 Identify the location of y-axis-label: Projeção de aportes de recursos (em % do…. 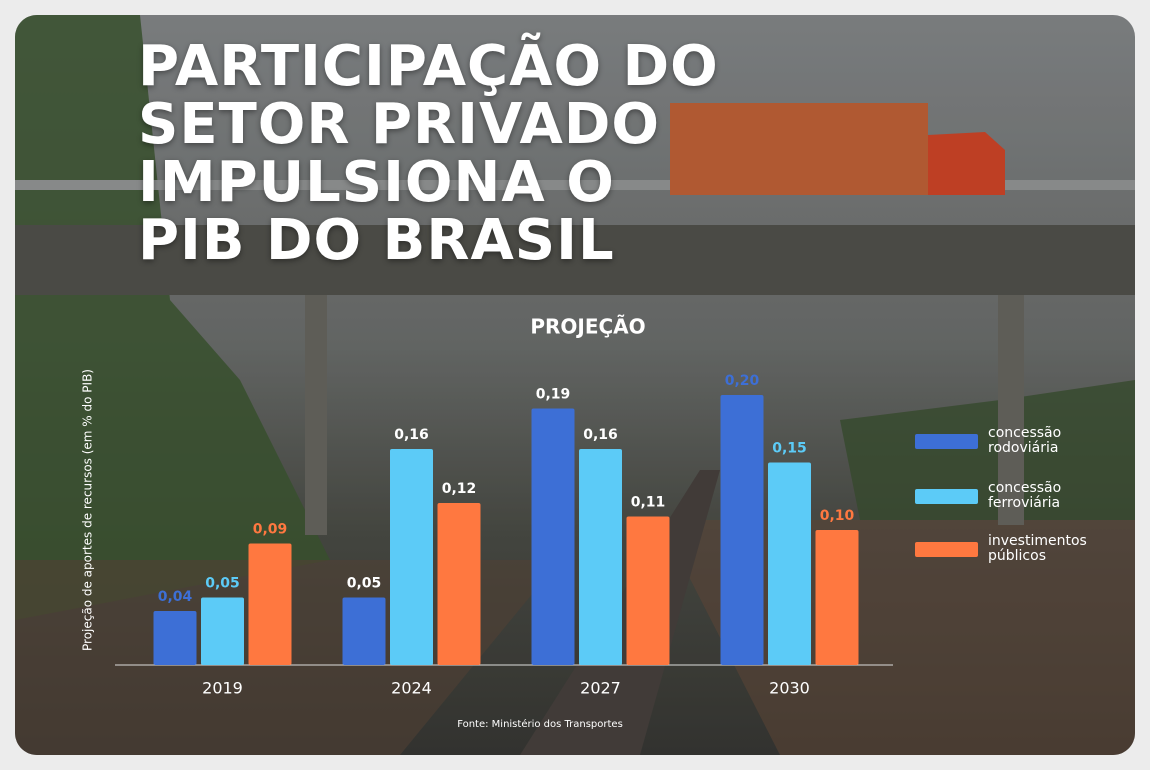
(88, 510).